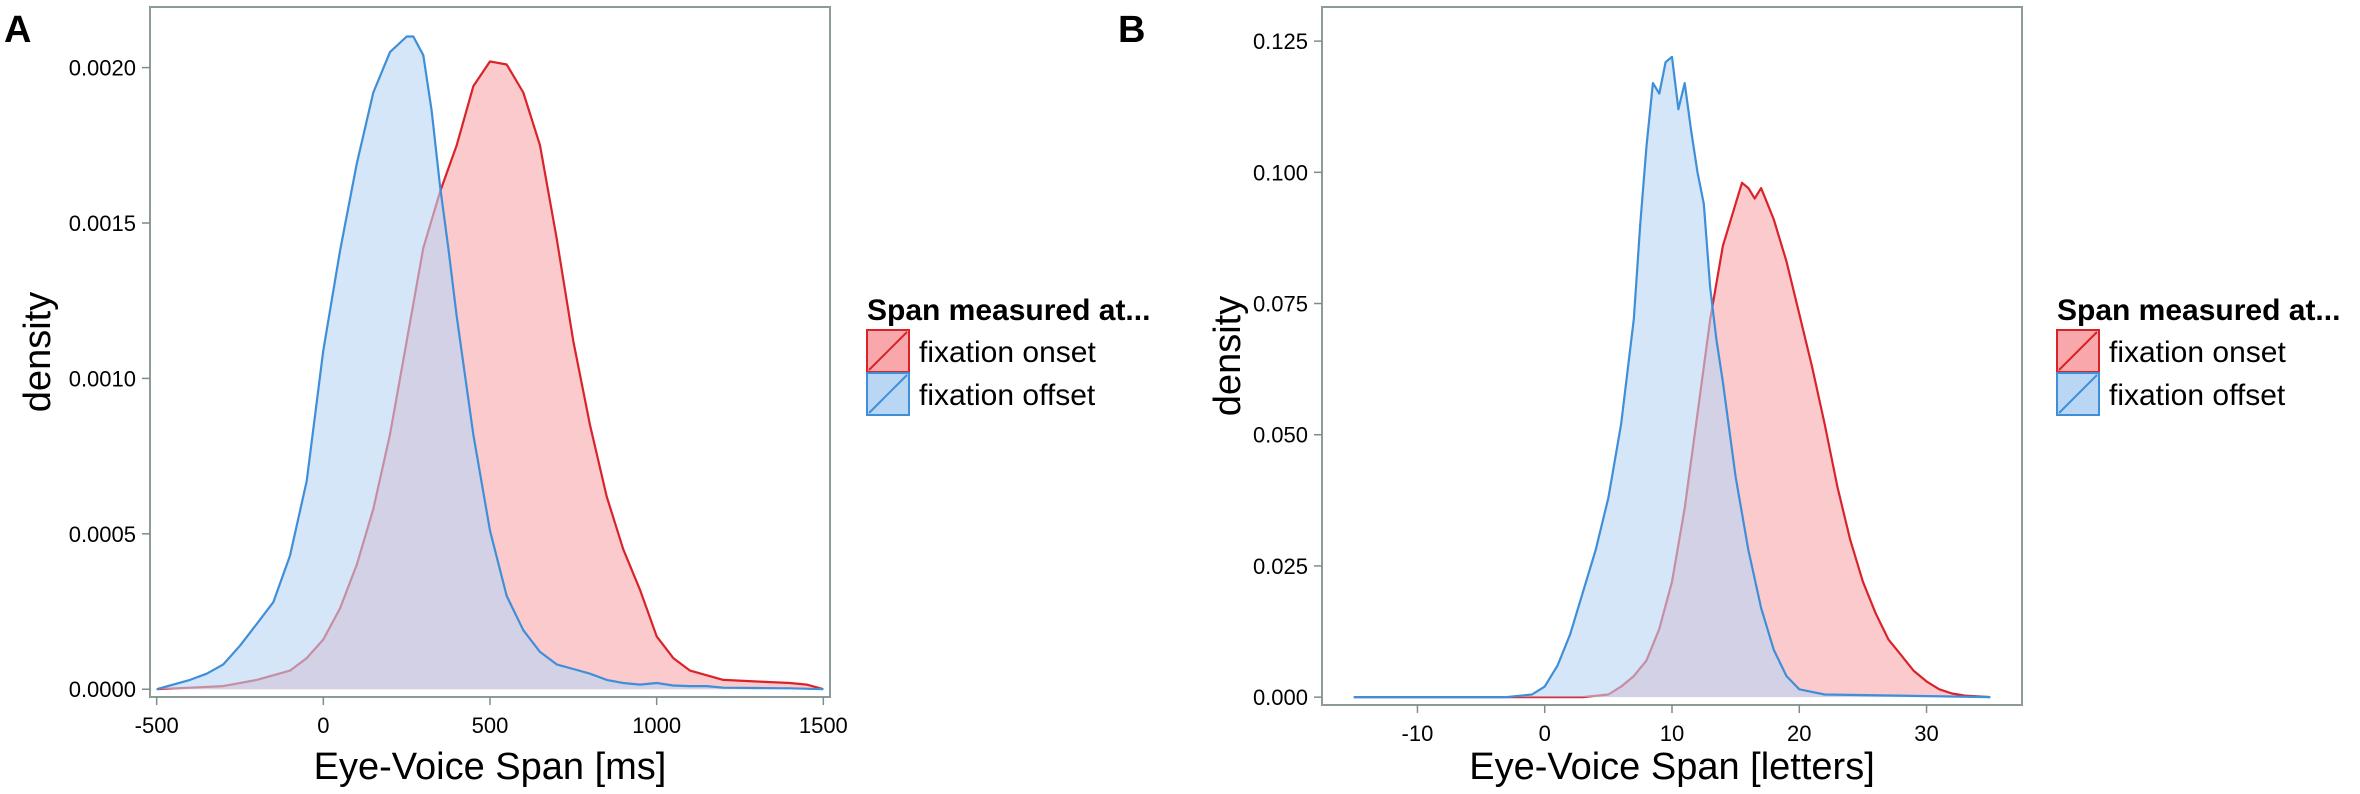 Image resolution: width=2360 pixels, height=794 pixels. Describe the element at coordinates (490, 725) in the screenshot. I see `x-tick-label-a: 500` at that location.